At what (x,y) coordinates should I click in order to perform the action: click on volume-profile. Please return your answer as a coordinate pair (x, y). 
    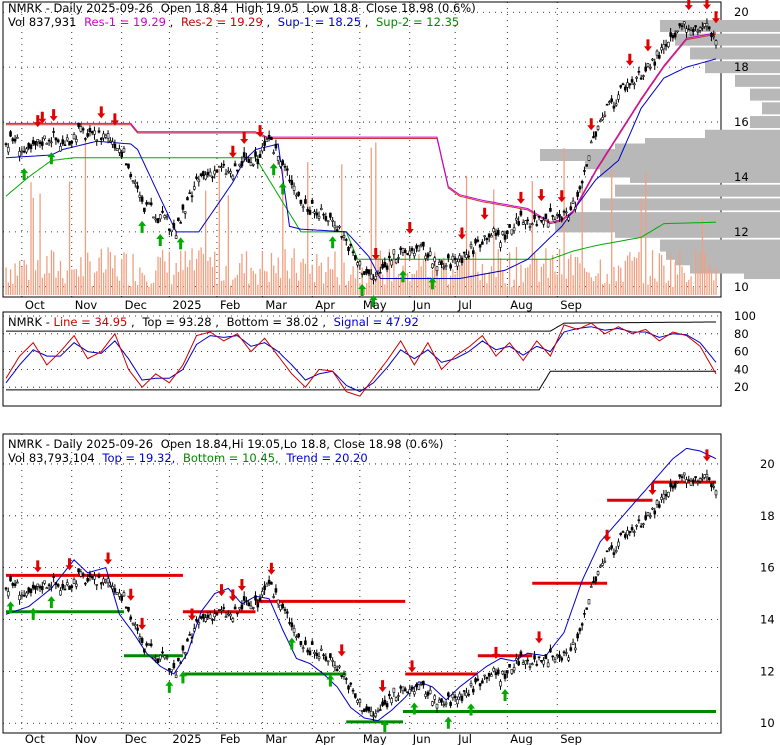
    Looking at the image, I should click on (660, 149).